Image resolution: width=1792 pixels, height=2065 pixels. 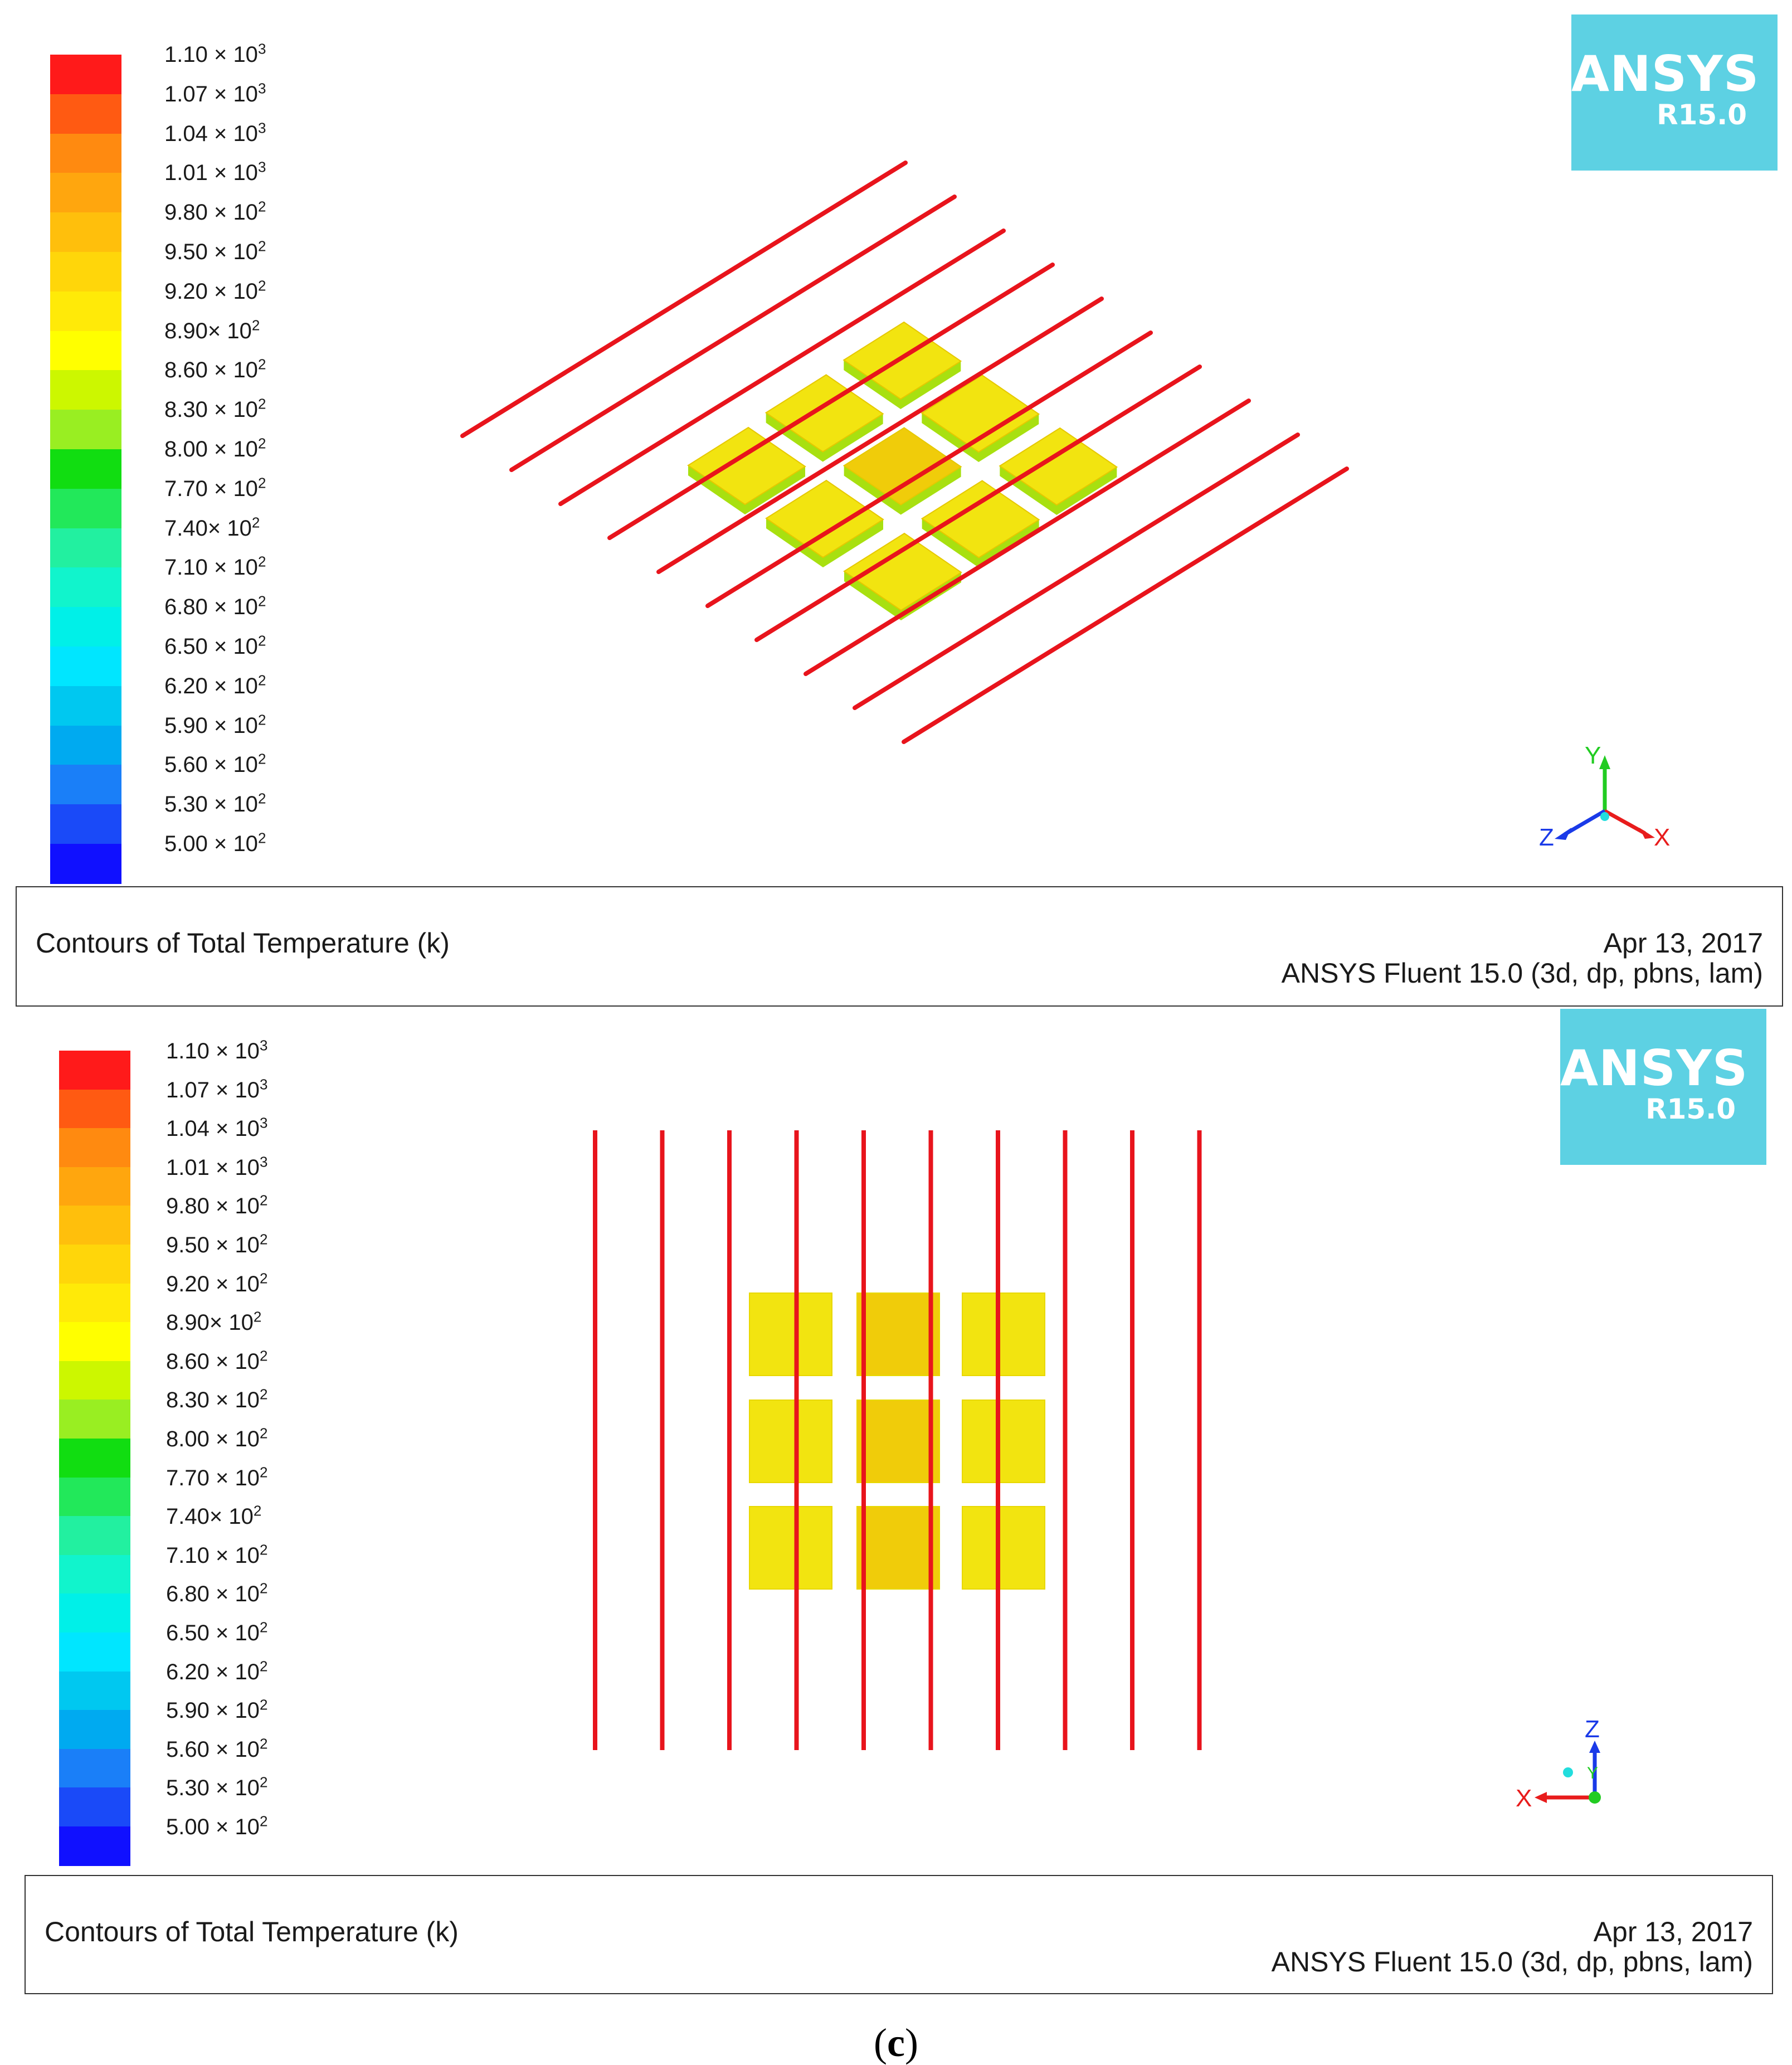 I want to click on legend-label: 6.20 × 102, so click(x=217, y=1671).